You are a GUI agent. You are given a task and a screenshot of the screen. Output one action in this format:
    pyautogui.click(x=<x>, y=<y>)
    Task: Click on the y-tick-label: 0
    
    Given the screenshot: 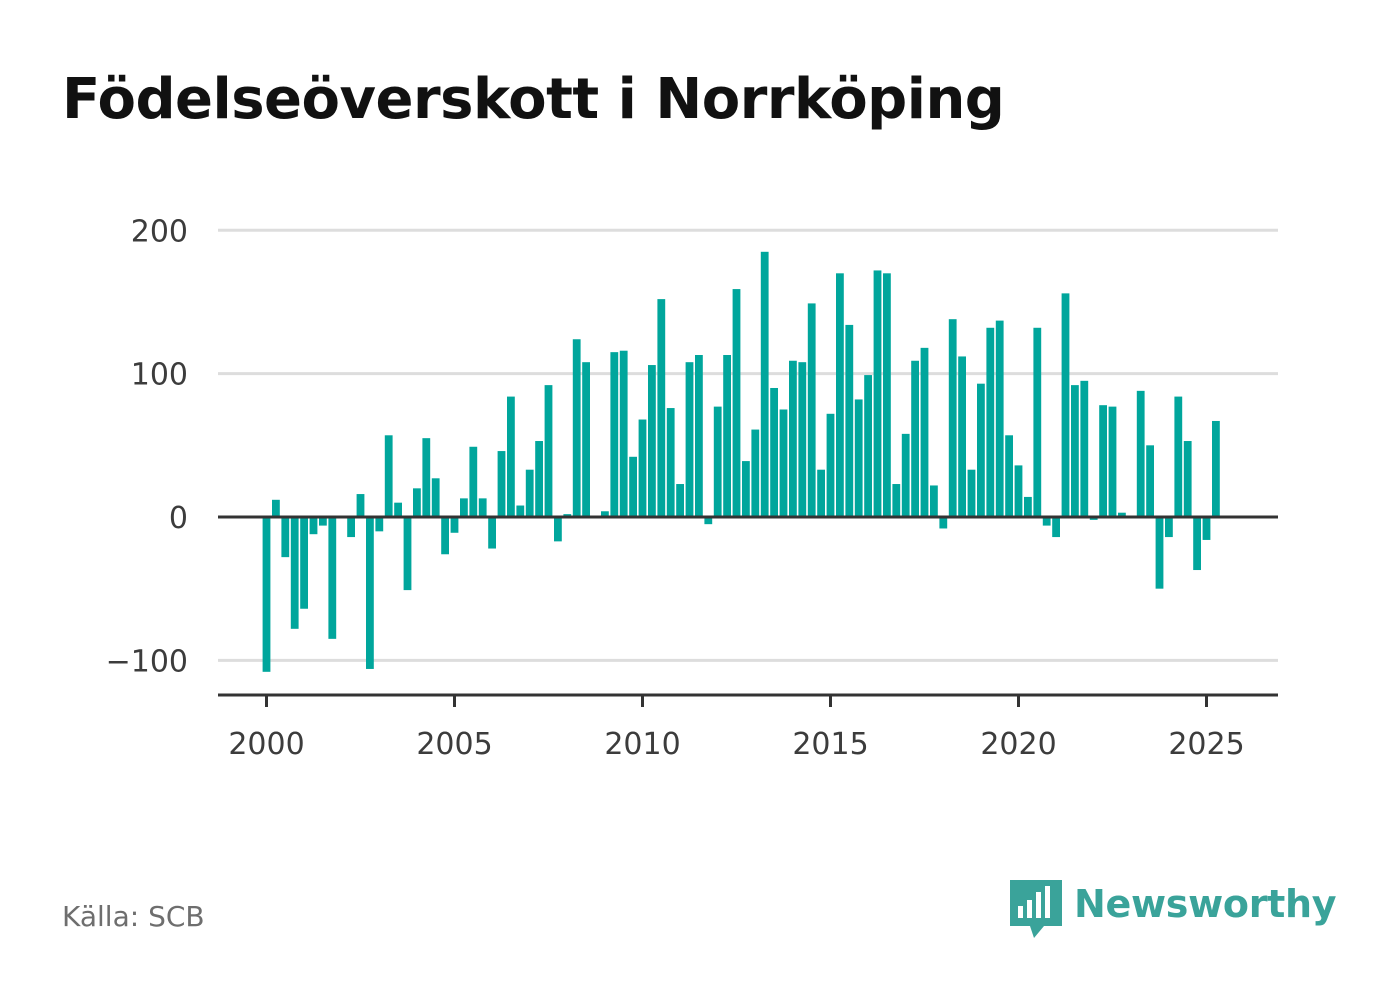 What is the action you would take?
    pyautogui.click(x=178, y=518)
    